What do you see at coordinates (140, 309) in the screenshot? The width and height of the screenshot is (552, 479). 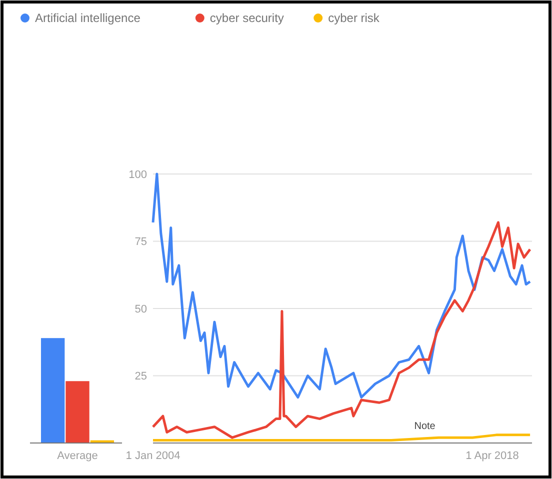 I see `y-tick-label: 50` at bounding box center [140, 309].